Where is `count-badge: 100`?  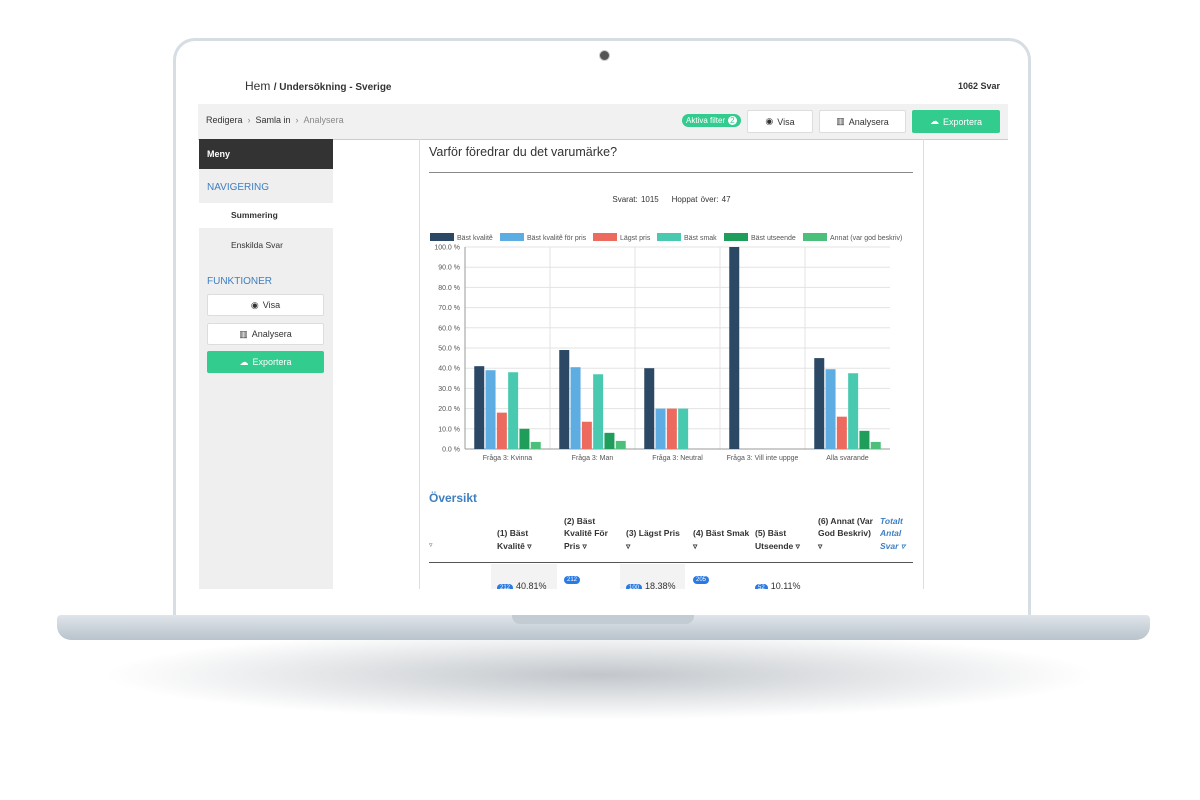
count-badge: 100 is located at coordinates (634, 586).